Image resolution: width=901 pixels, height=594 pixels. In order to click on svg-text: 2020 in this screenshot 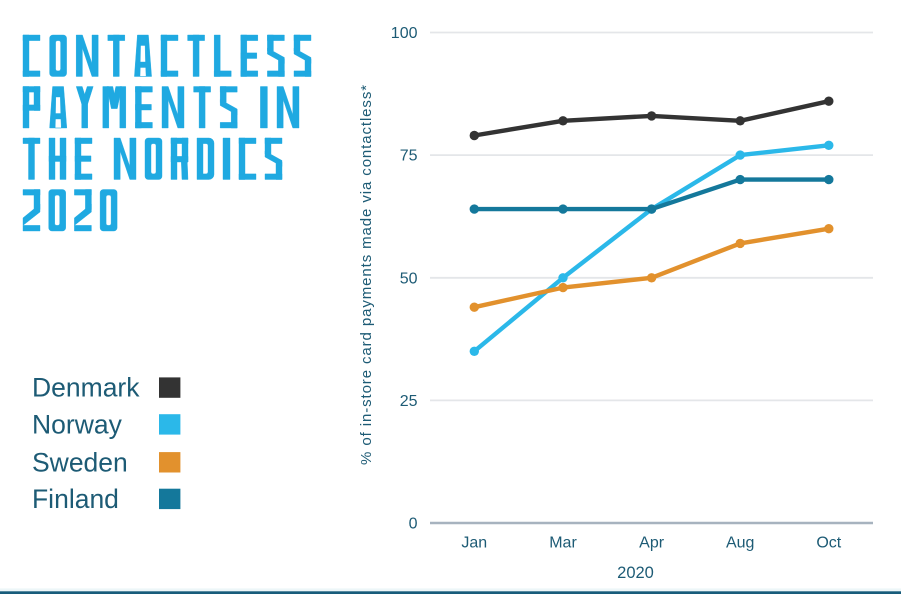, I will do `click(635, 573)`.